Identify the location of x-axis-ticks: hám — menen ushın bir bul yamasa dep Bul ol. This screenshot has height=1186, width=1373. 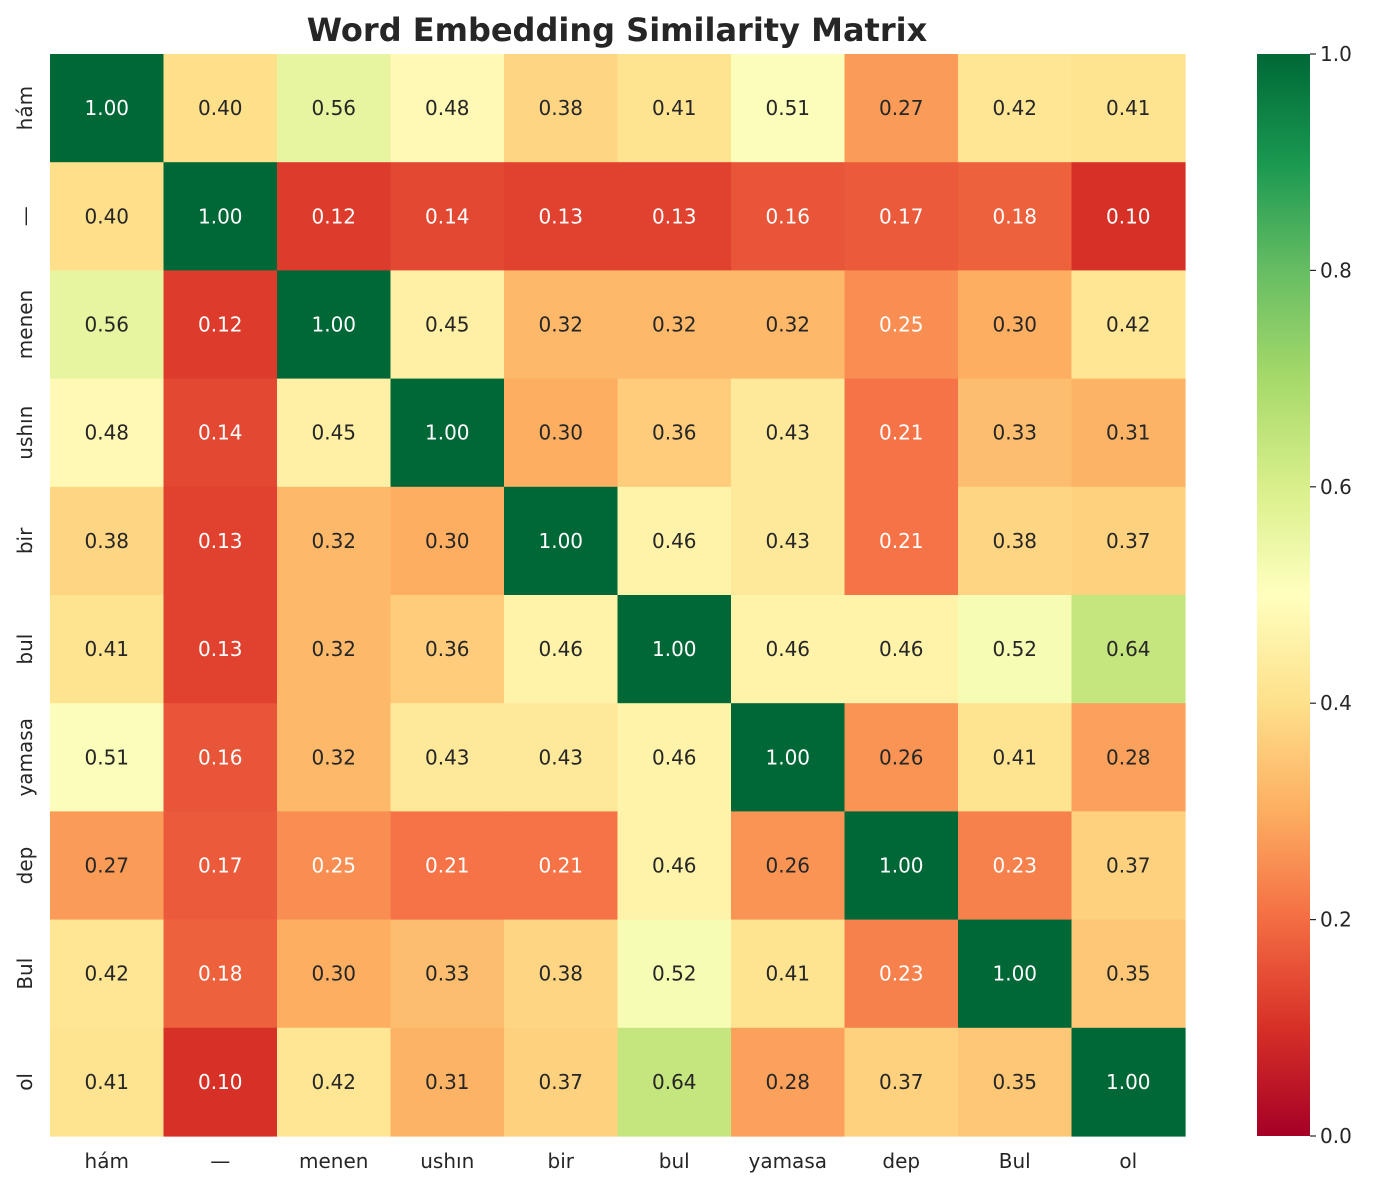
(611, 1161).